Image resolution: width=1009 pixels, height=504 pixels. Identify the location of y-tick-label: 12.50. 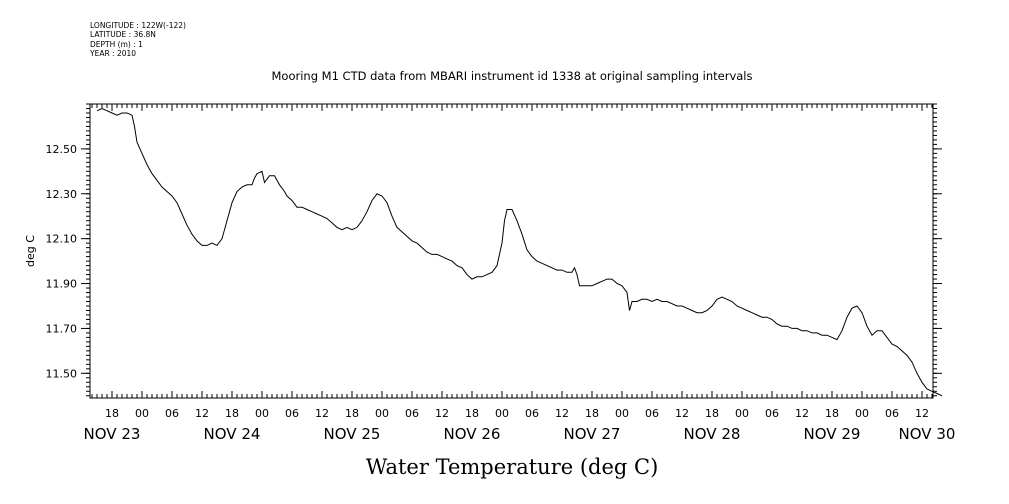
(62, 149).